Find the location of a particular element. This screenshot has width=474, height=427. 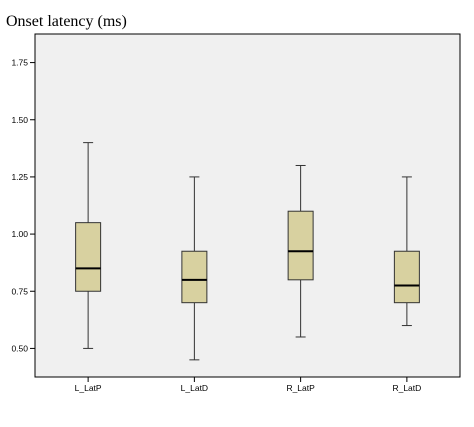

x-tick-label: L_LatP is located at coordinates (88, 388).